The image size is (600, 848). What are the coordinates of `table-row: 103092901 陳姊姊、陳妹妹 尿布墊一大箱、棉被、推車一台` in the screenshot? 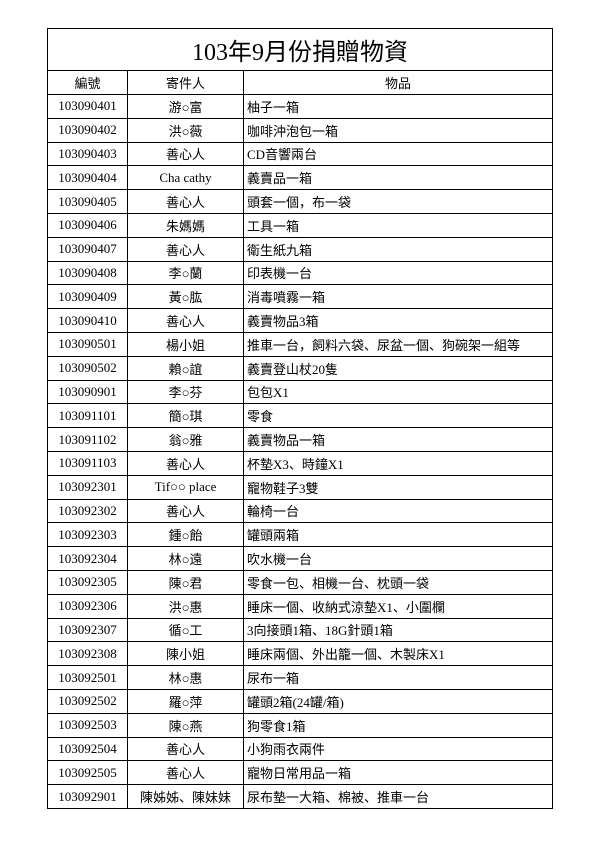 It's located at (300, 796).